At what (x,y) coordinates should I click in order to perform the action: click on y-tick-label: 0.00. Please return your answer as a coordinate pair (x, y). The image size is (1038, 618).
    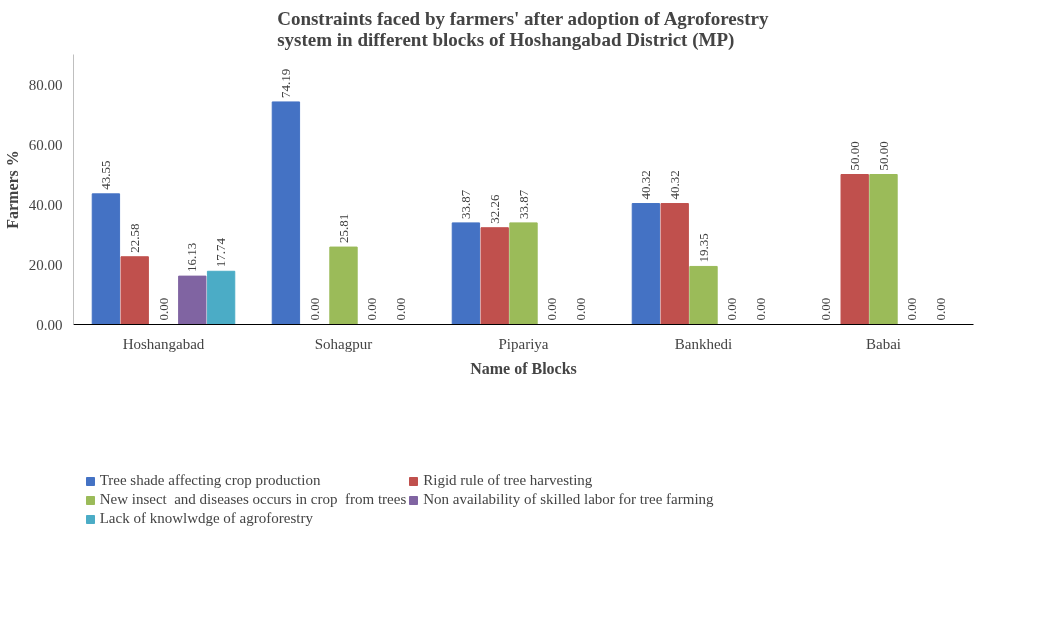
    Looking at the image, I should click on (49, 324).